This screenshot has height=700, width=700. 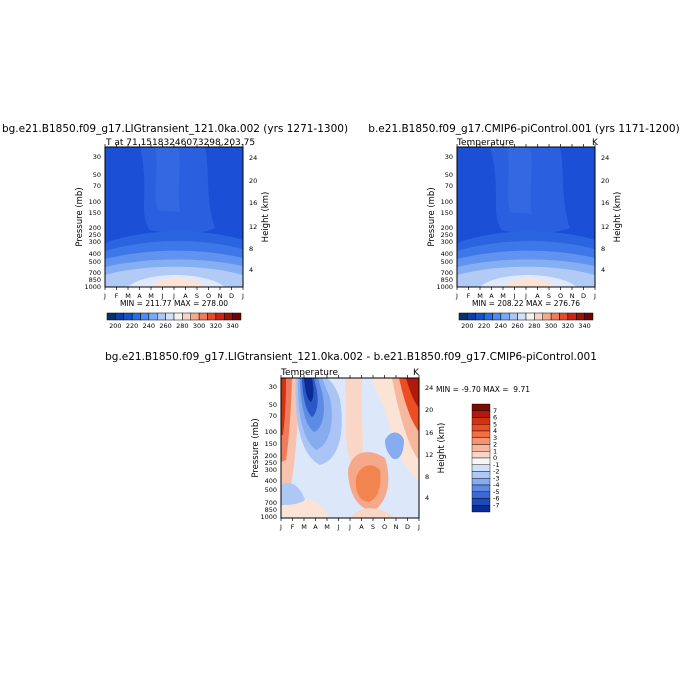 I want to click on panel-a-colorbar-label: 340, so click(x=232, y=326).